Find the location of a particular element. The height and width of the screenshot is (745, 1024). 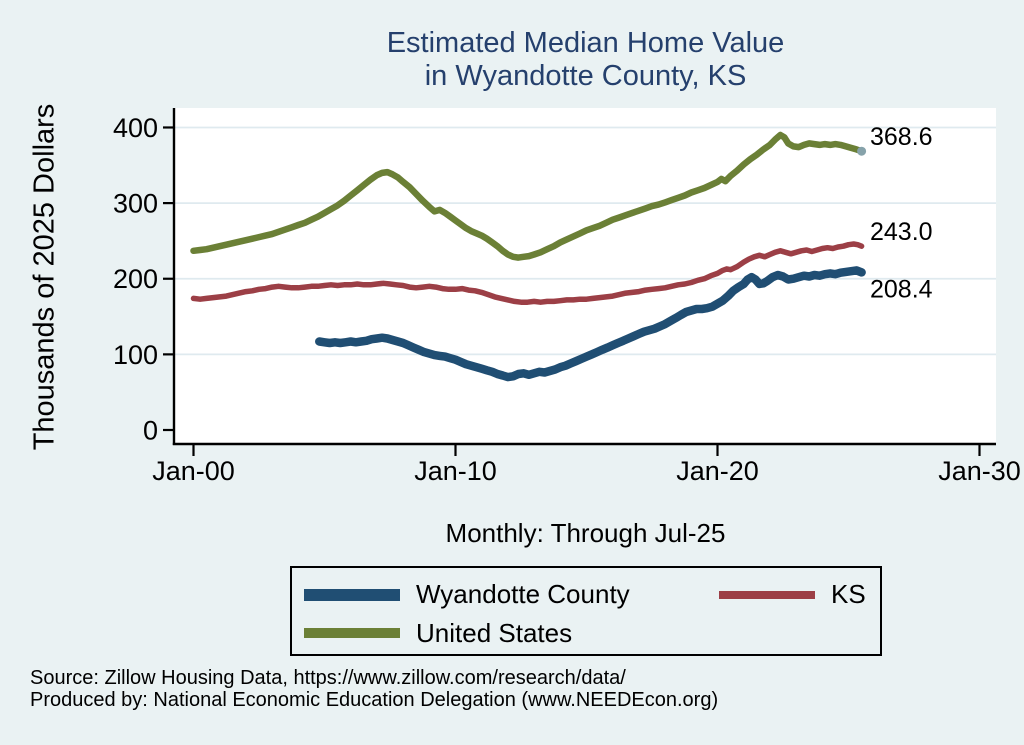

x-axis-subtitle: Monthly: Through Jul-25 is located at coordinates (585, 533).